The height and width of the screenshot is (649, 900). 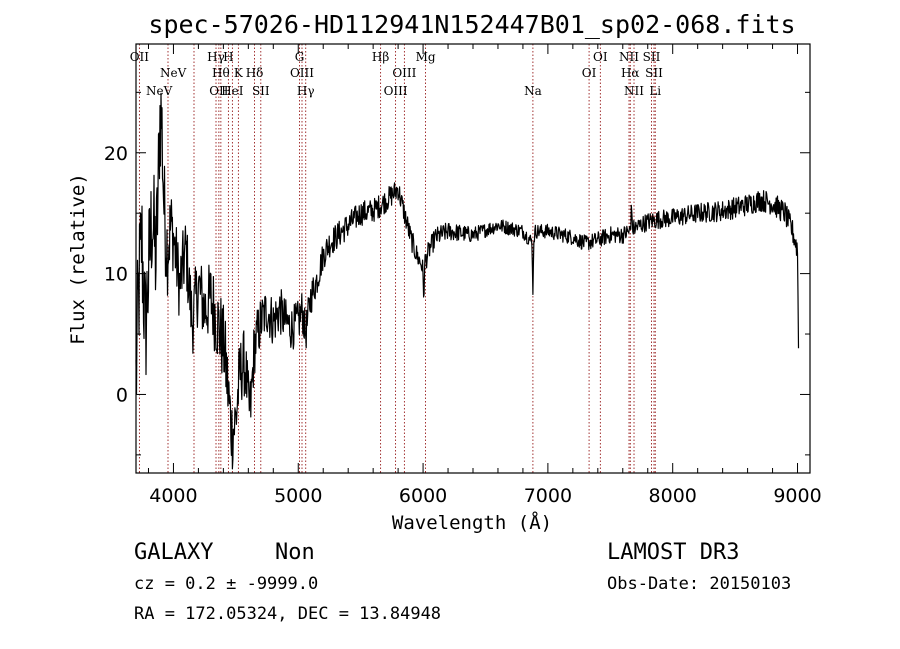 What do you see at coordinates (548, 496) in the screenshot?
I see `x-tick-label: 7000` at bounding box center [548, 496].